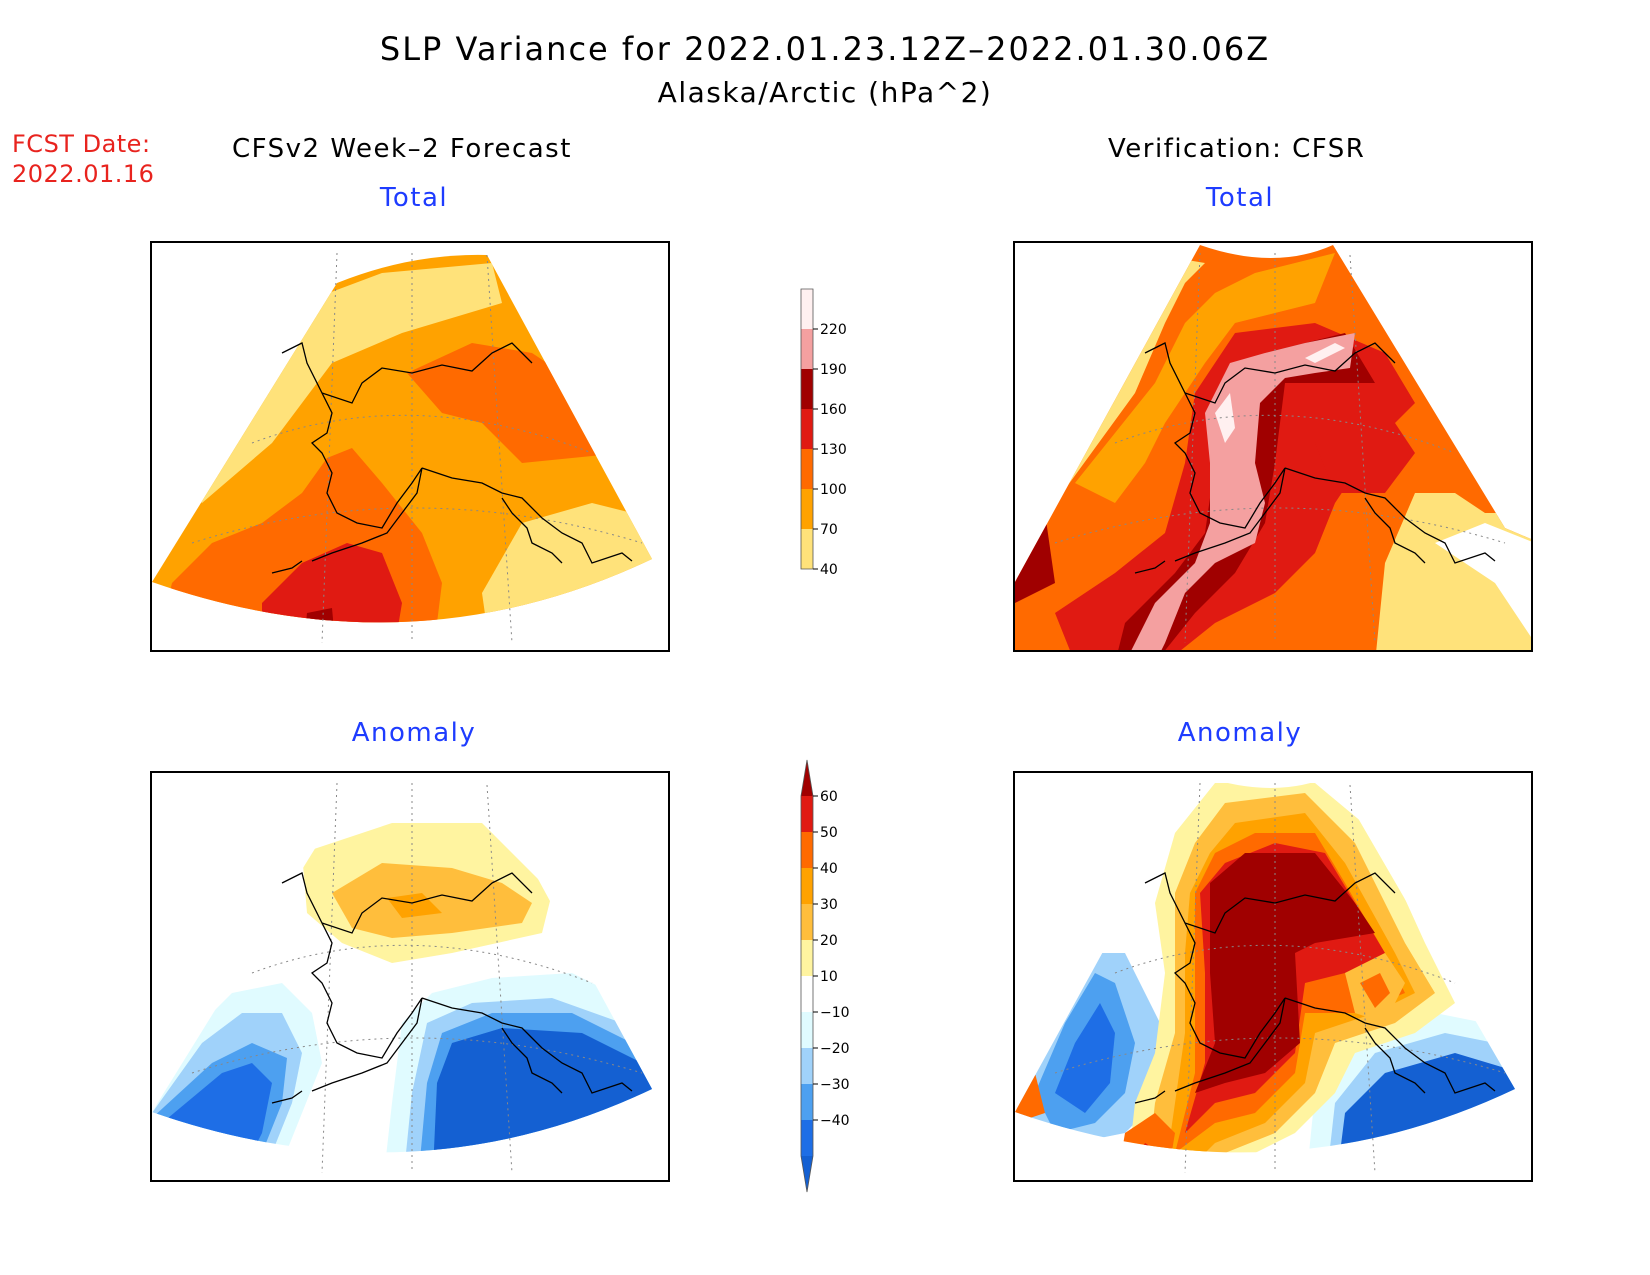  I want to click on forecast-anomaly-label: Anomaly, so click(414, 733).